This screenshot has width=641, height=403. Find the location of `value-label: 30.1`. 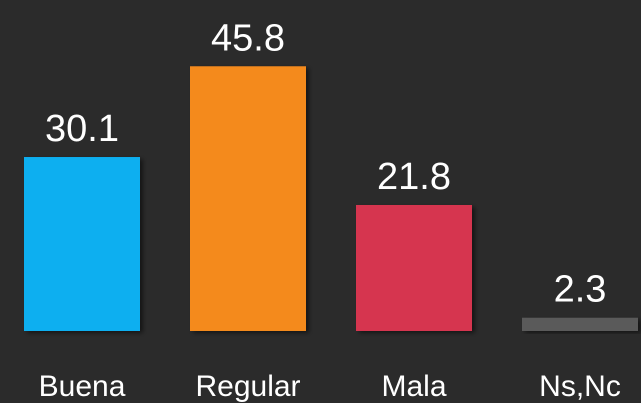

value-label: 30.1 is located at coordinates (82, 129).